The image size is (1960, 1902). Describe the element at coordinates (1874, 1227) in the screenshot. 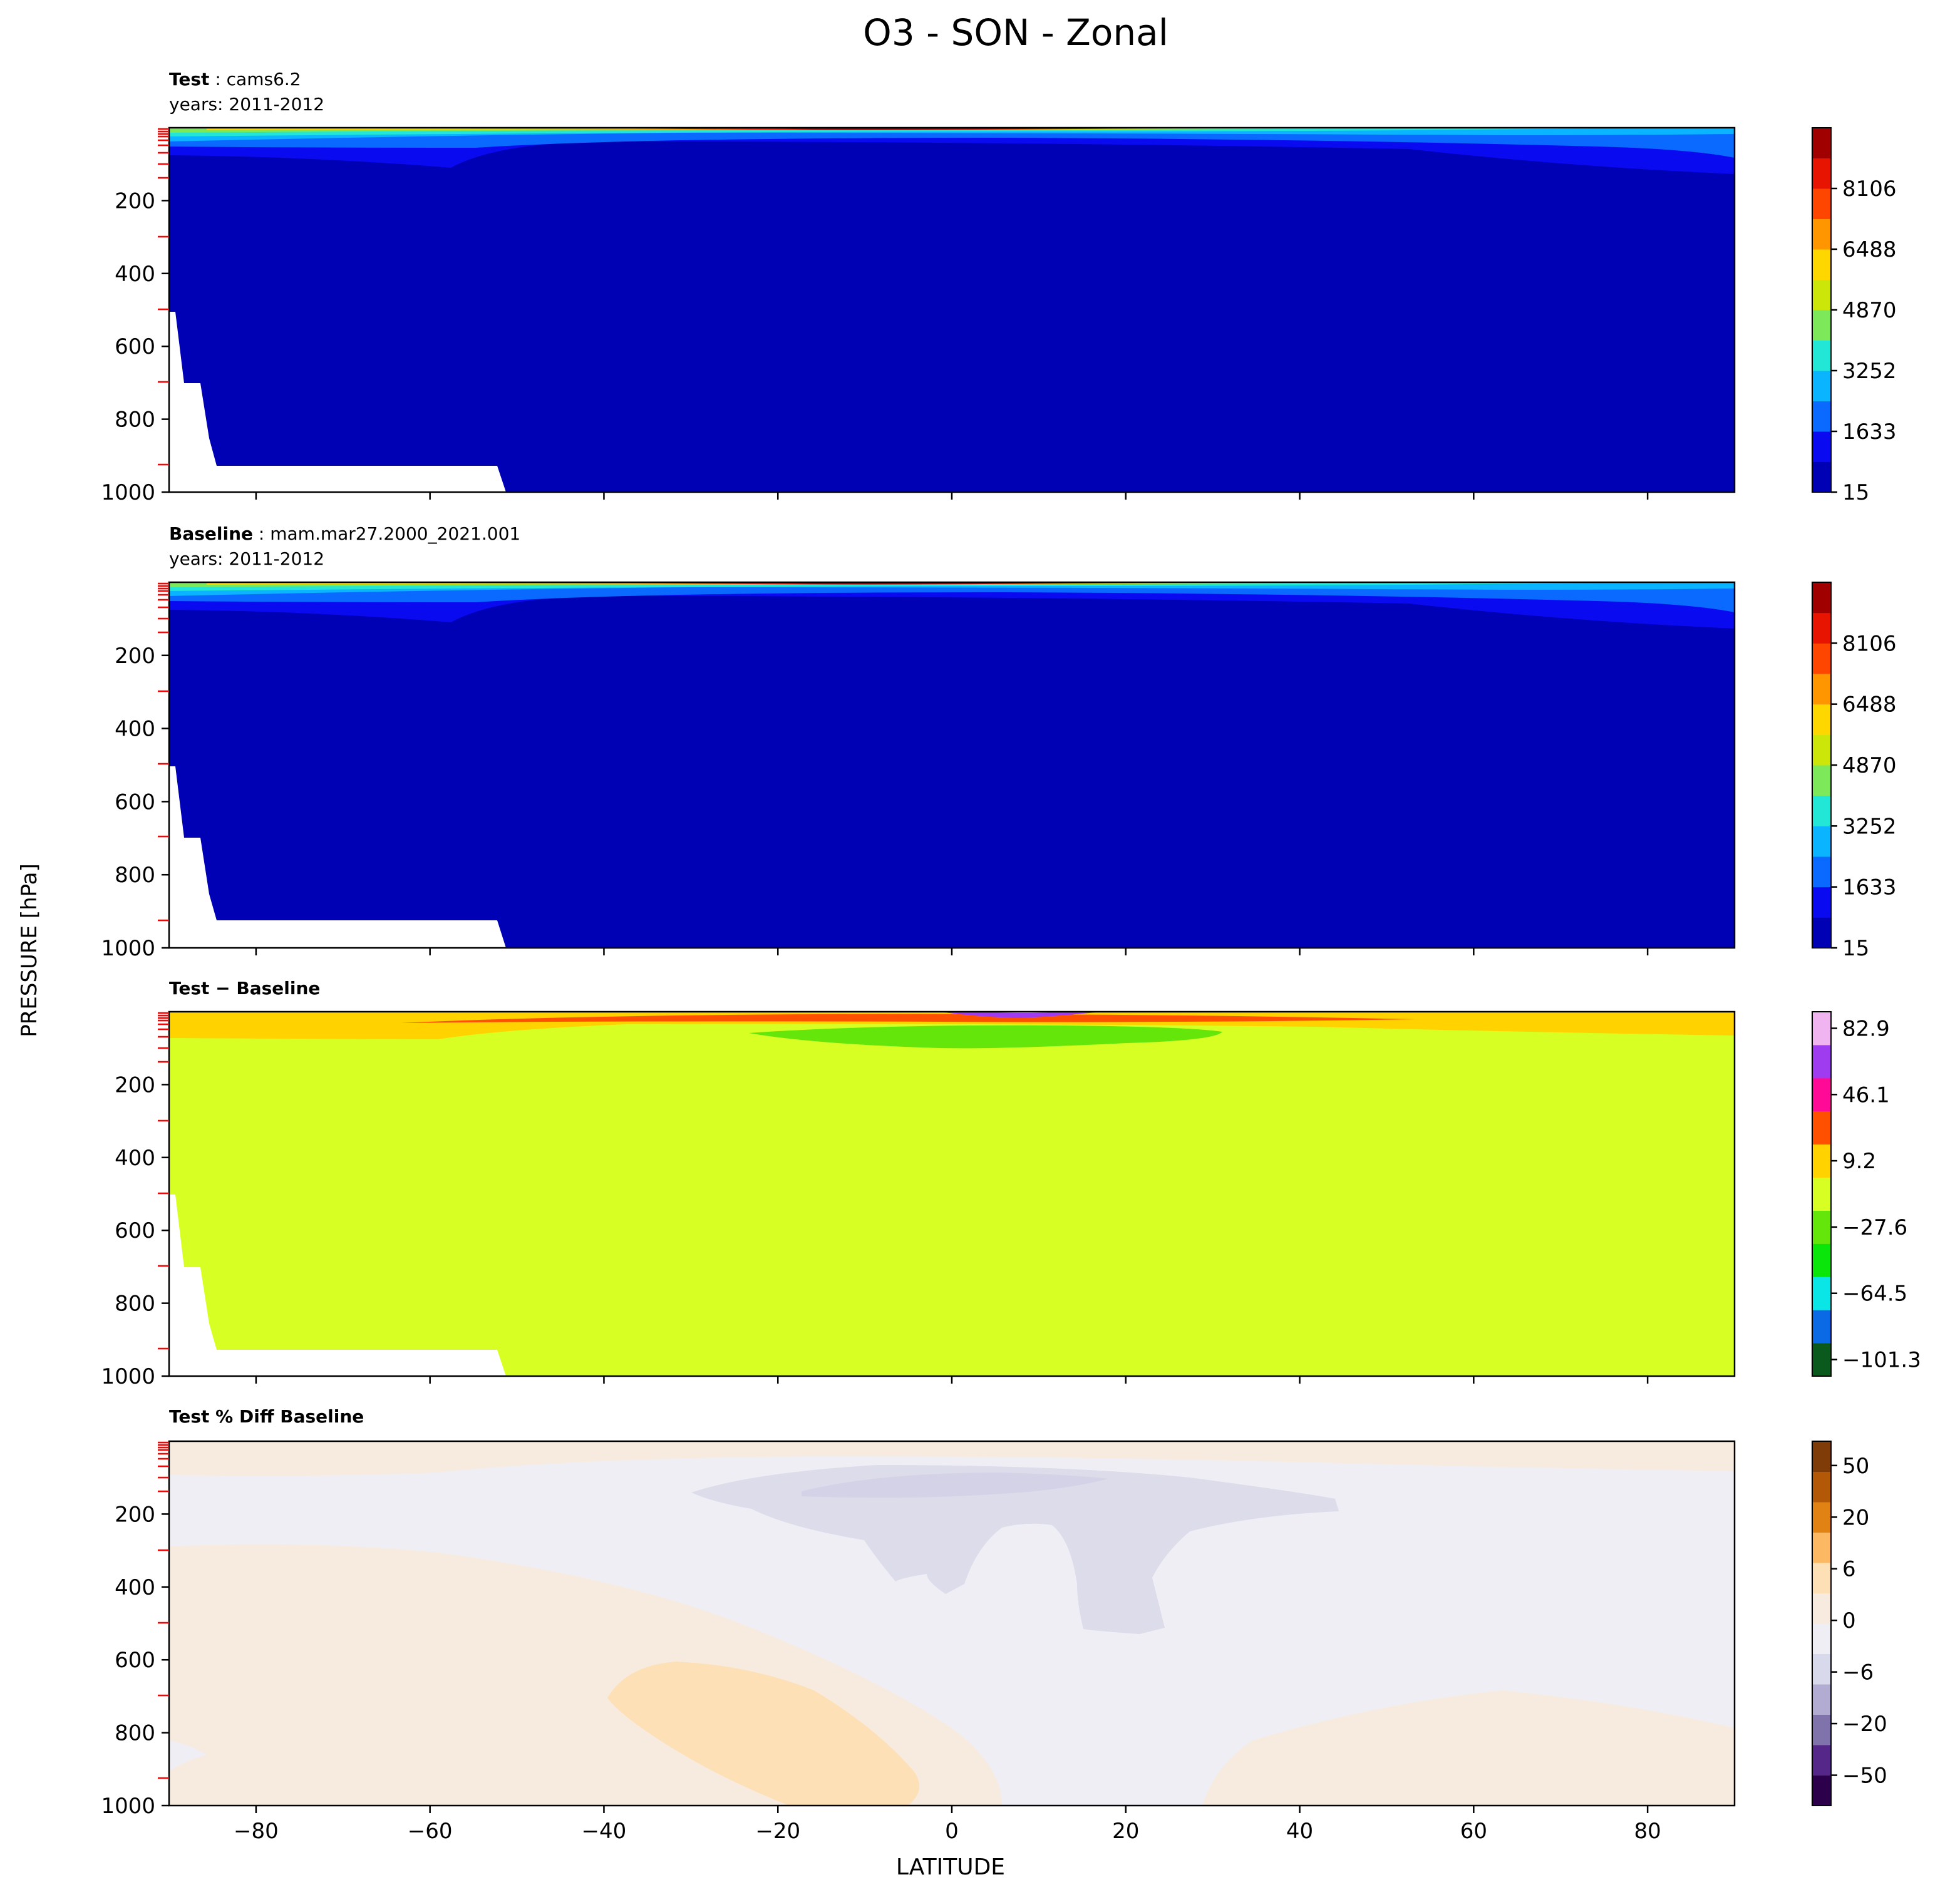

I see `panel-2-colorbar-label: −27.6` at that location.